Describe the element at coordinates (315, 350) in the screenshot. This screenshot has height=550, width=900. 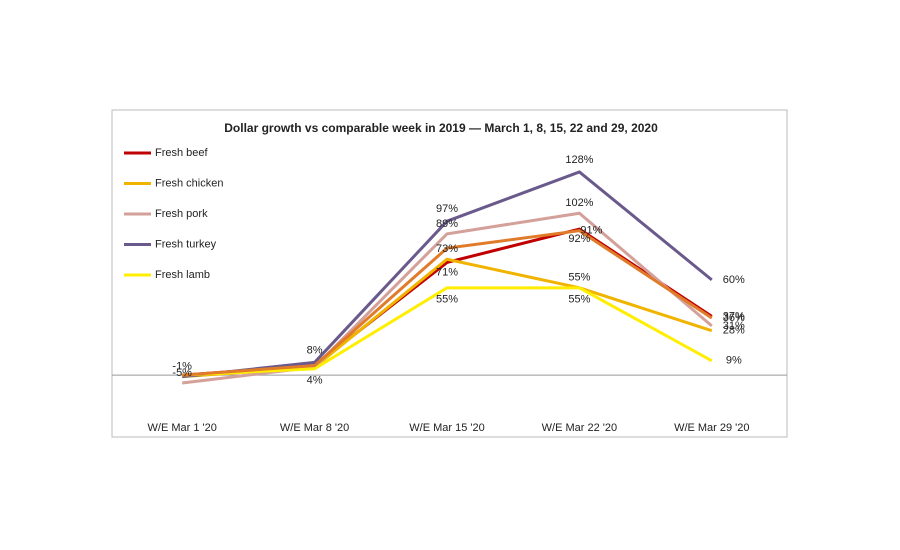
I see `data-label: 8%` at that location.